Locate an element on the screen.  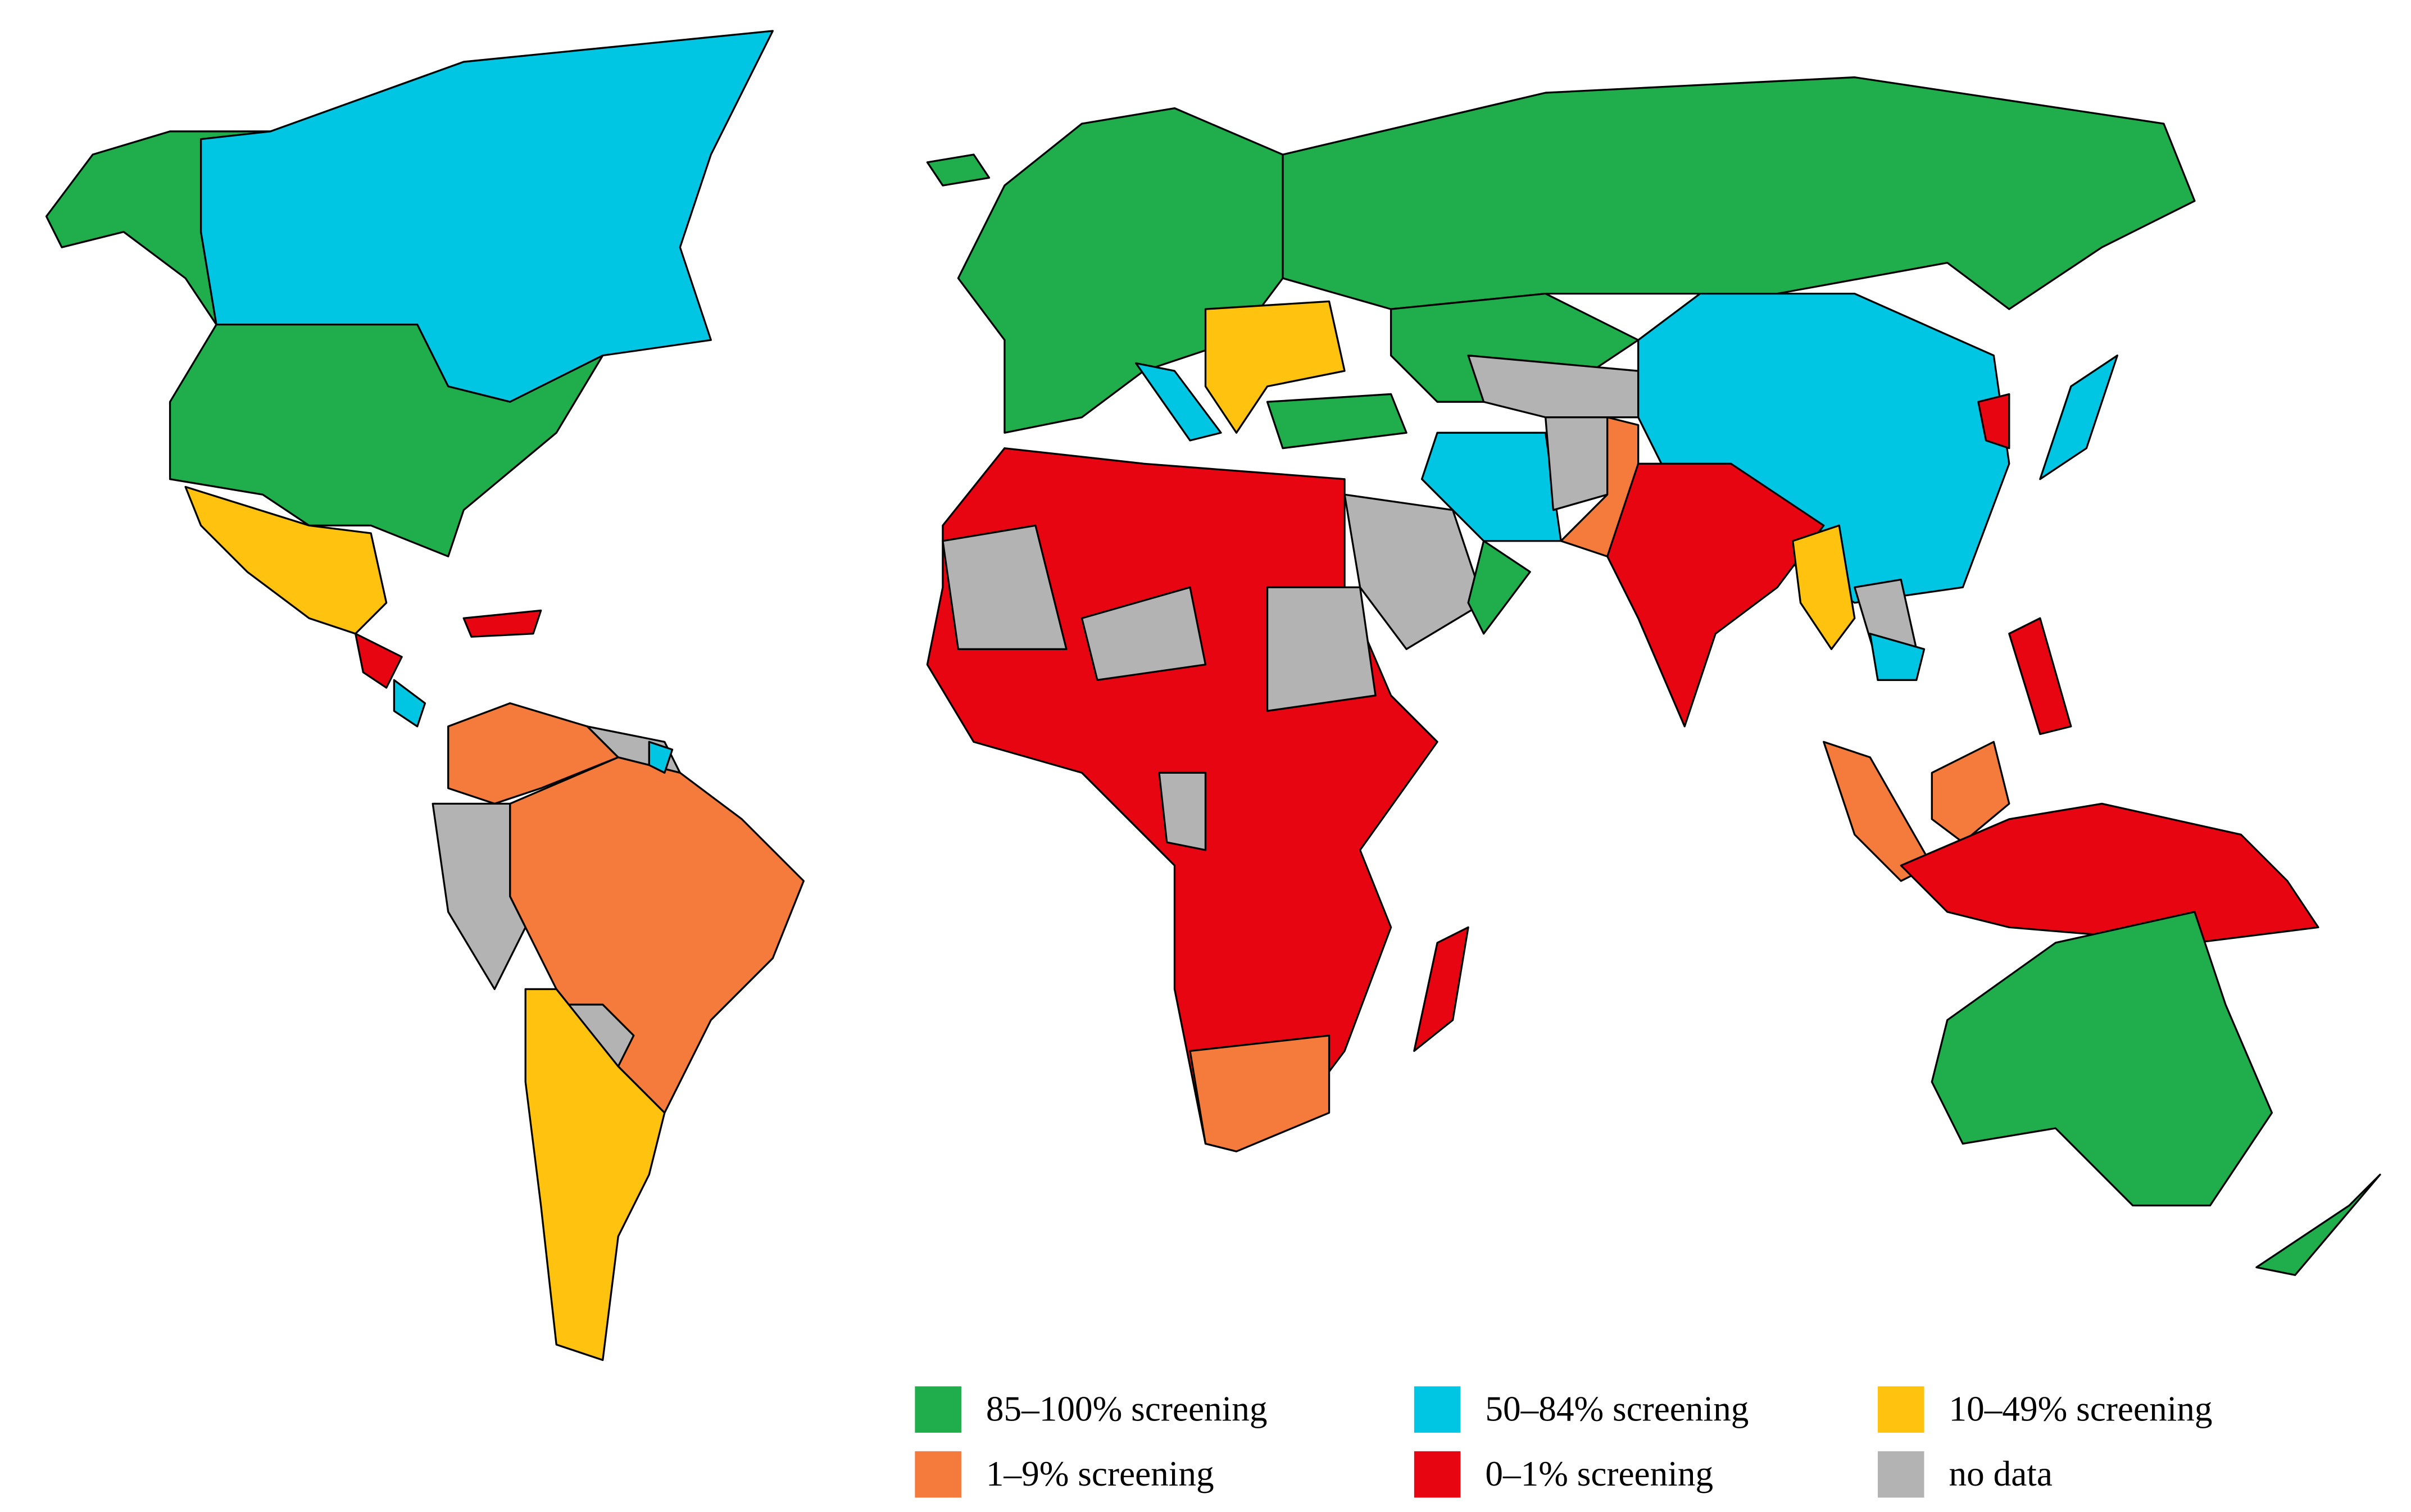
brazil is located at coordinates (657, 935).